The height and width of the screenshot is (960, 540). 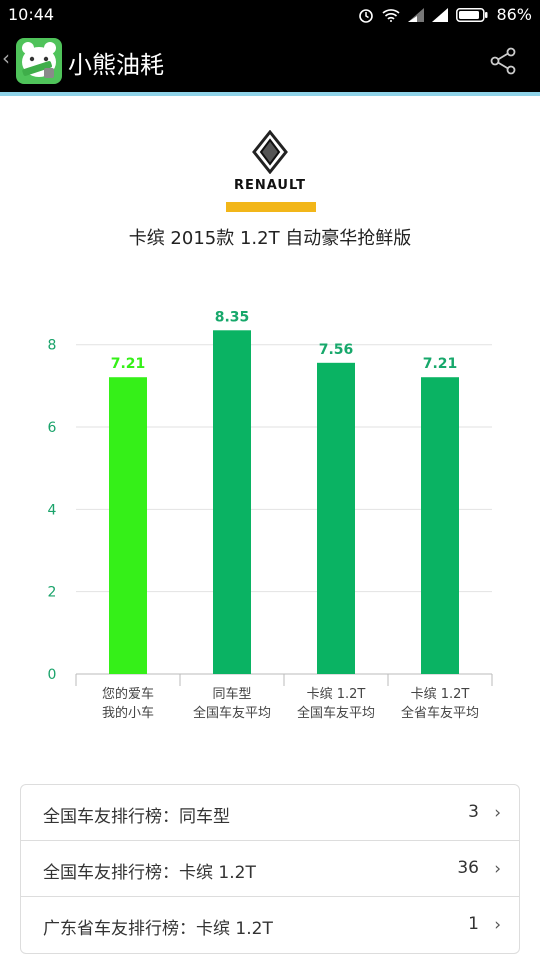 What do you see at coordinates (232, 317) in the screenshot?
I see `bar-value-label: 8.35` at bounding box center [232, 317].